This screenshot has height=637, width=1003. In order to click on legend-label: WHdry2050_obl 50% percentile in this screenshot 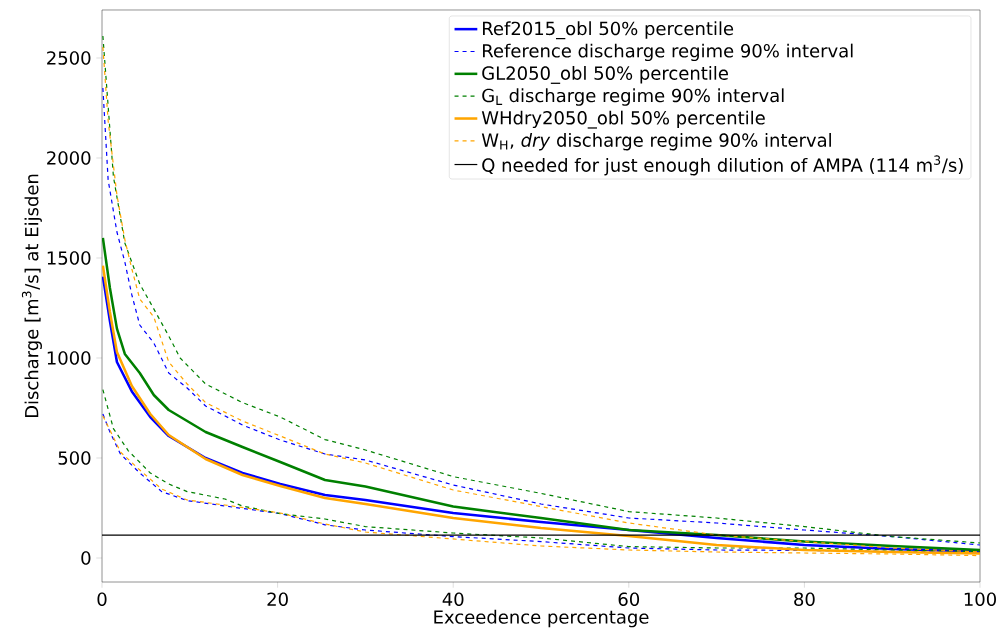, I will do `click(623, 119)`.